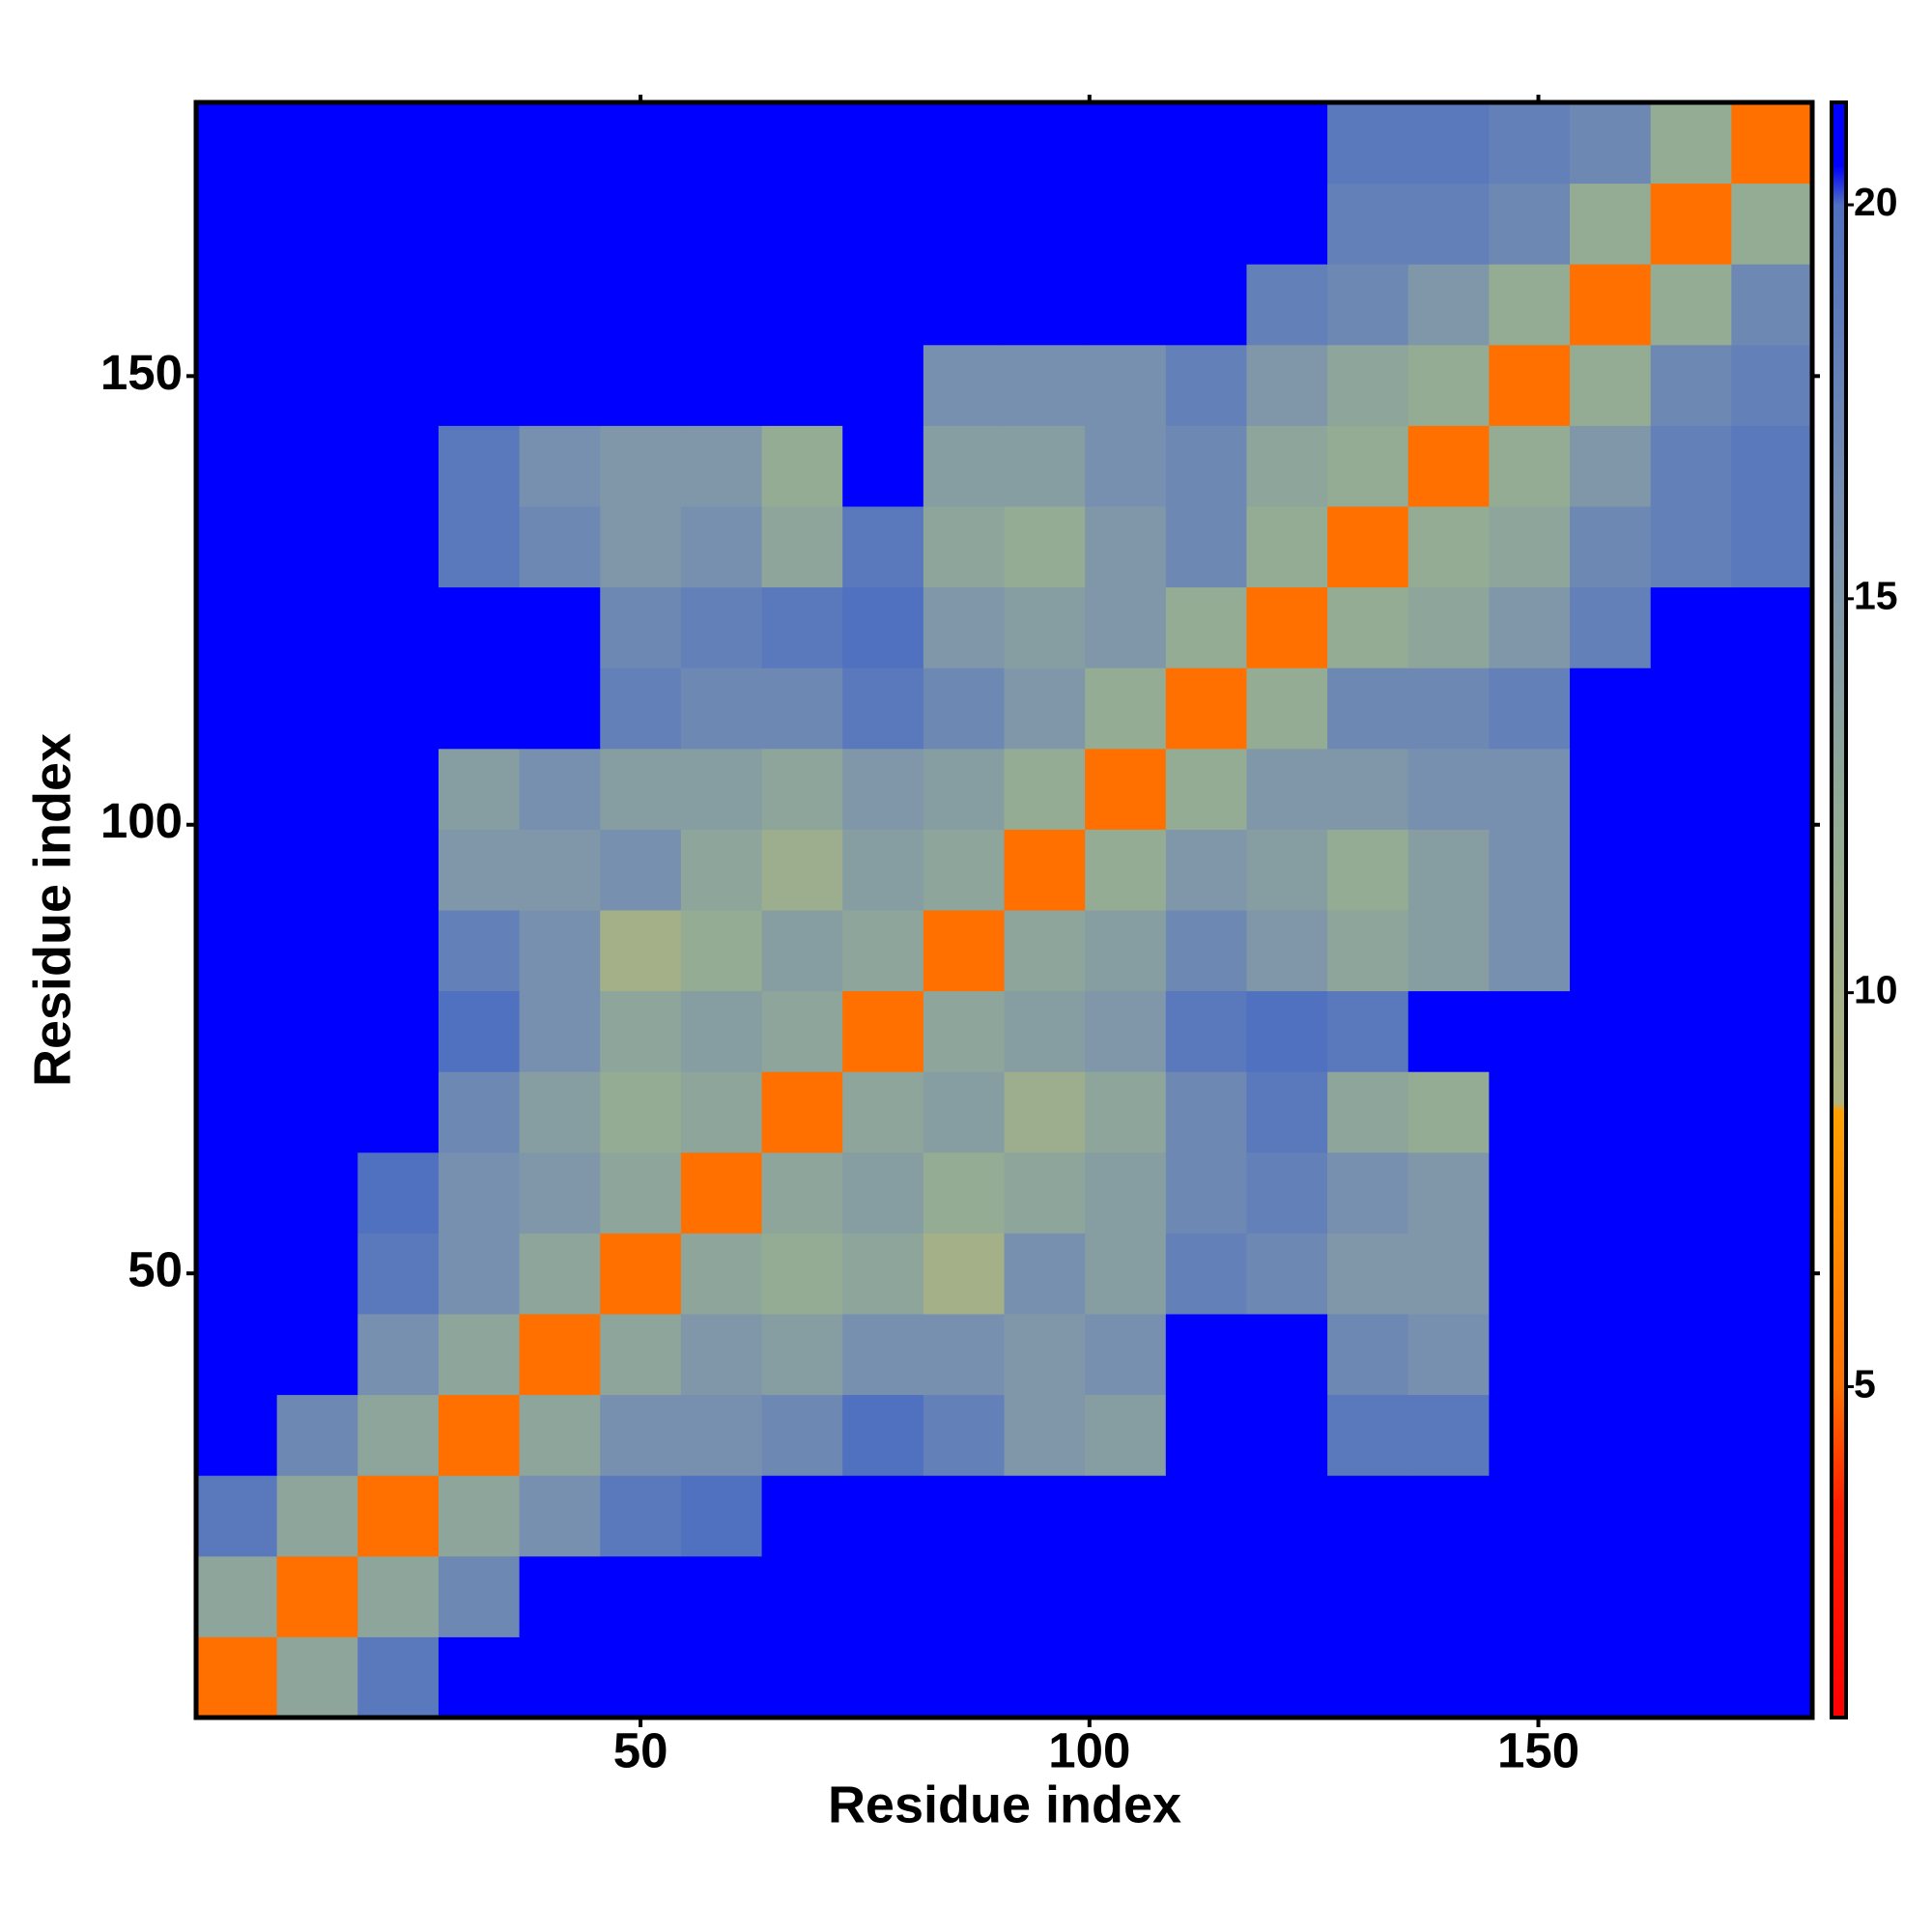  What do you see at coordinates (1876, 989) in the screenshot?
I see `colorbar-tick-label: 10` at bounding box center [1876, 989].